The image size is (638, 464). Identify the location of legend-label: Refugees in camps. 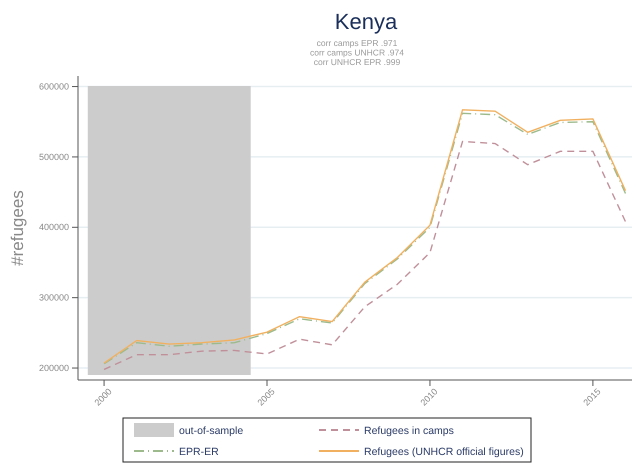
(409, 431).